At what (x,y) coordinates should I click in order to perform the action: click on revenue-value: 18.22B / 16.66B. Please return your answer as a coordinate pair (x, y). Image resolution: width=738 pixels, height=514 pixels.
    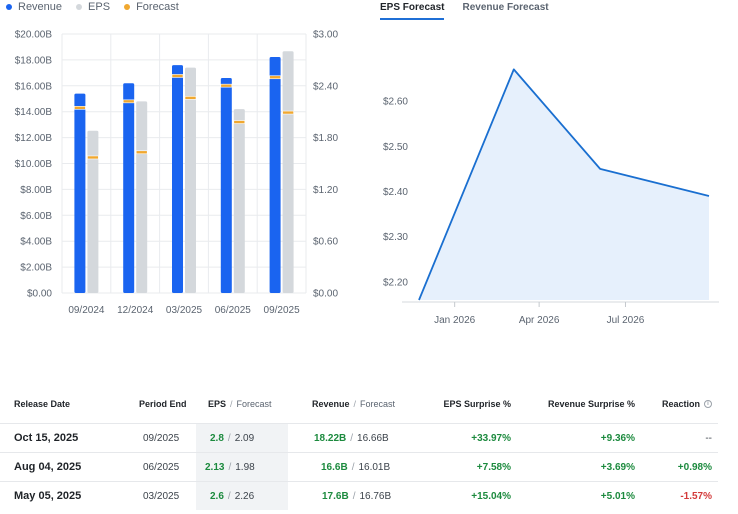
    Looking at the image, I should click on (351, 438).